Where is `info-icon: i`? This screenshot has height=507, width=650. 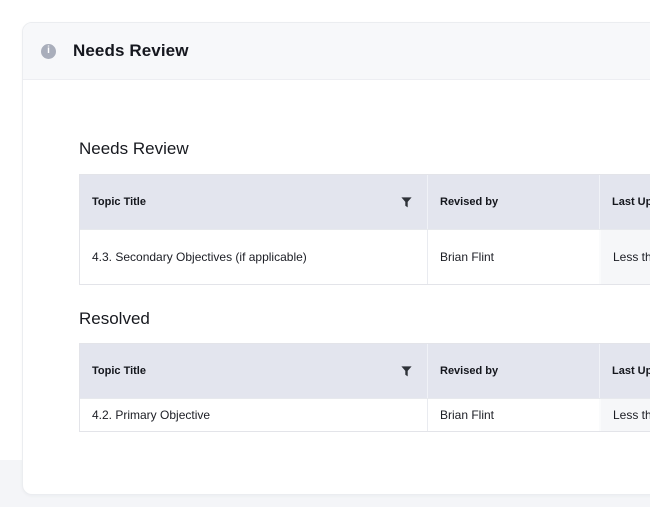
info-icon: i is located at coordinates (48, 51).